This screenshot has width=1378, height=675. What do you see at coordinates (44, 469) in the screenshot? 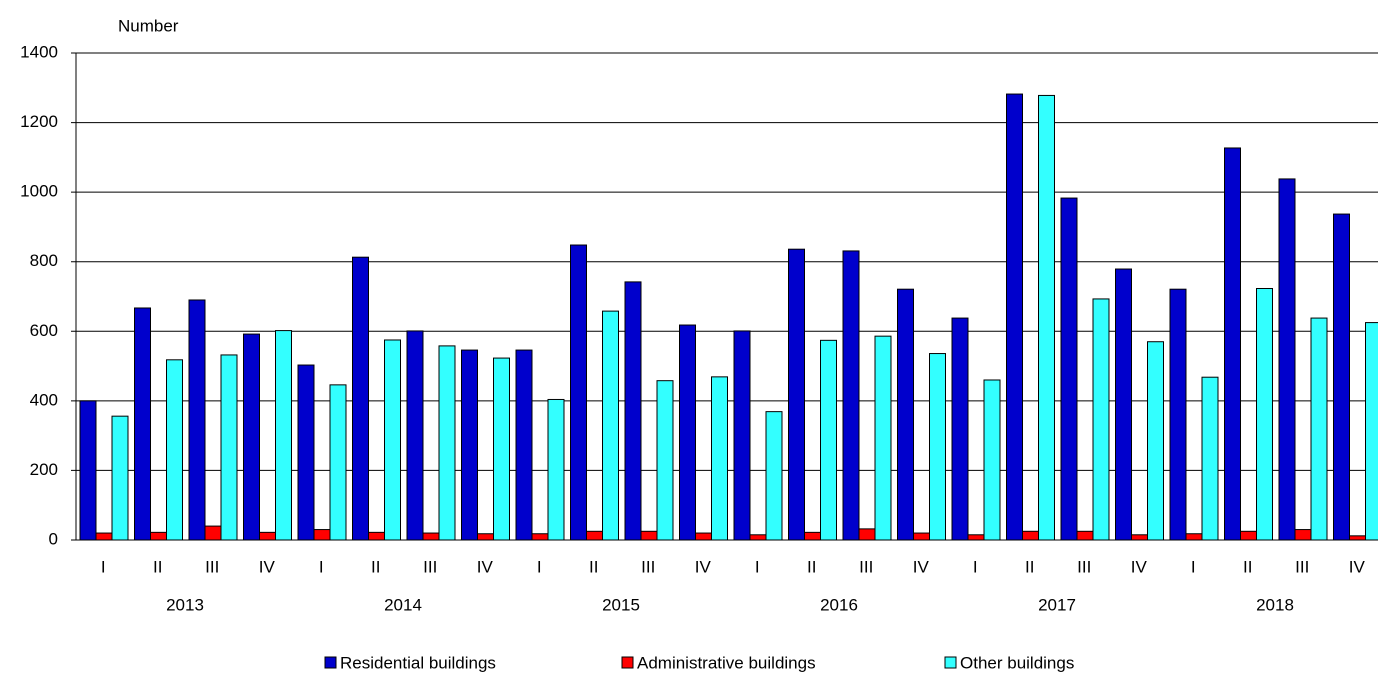
I see `y-tick-label: 200` at bounding box center [44, 469].